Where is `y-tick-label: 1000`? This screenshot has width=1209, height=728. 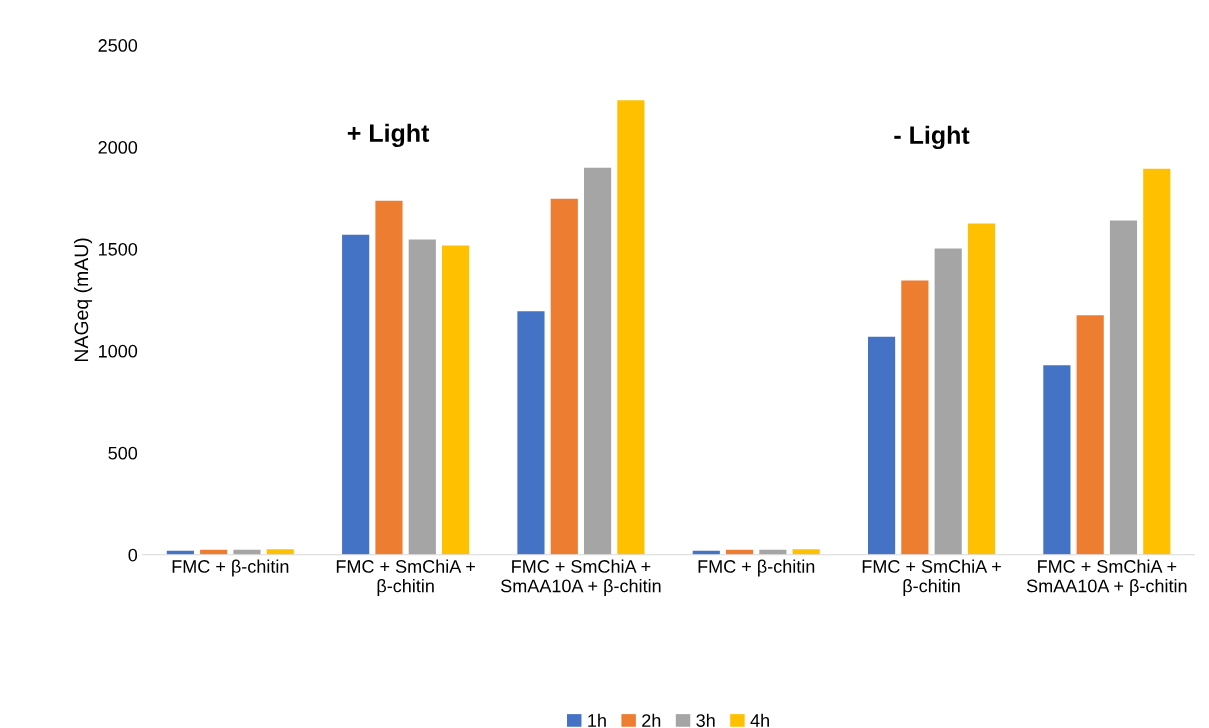 y-tick-label: 1000 is located at coordinates (118, 351).